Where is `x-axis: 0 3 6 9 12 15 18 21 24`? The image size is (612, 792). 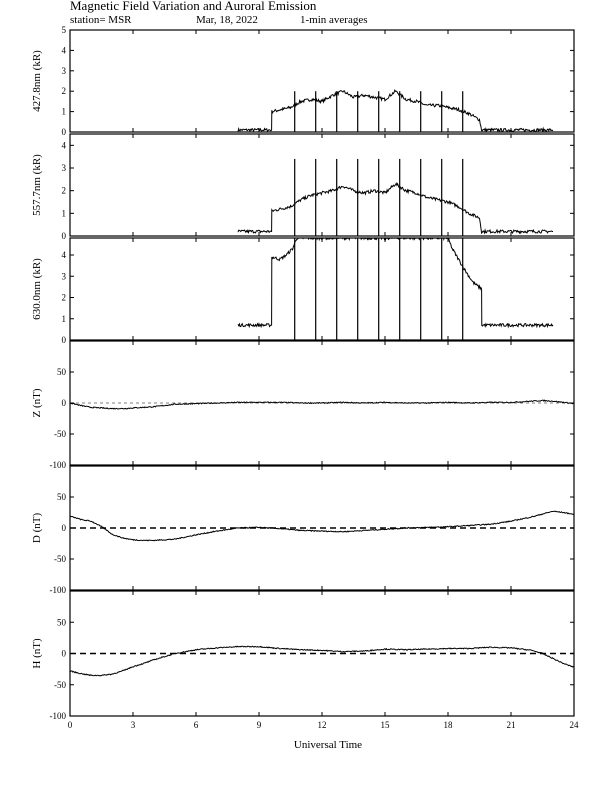 x-axis: 0 3 6 9 12 15 18 21 24 is located at coordinates (323, 725).